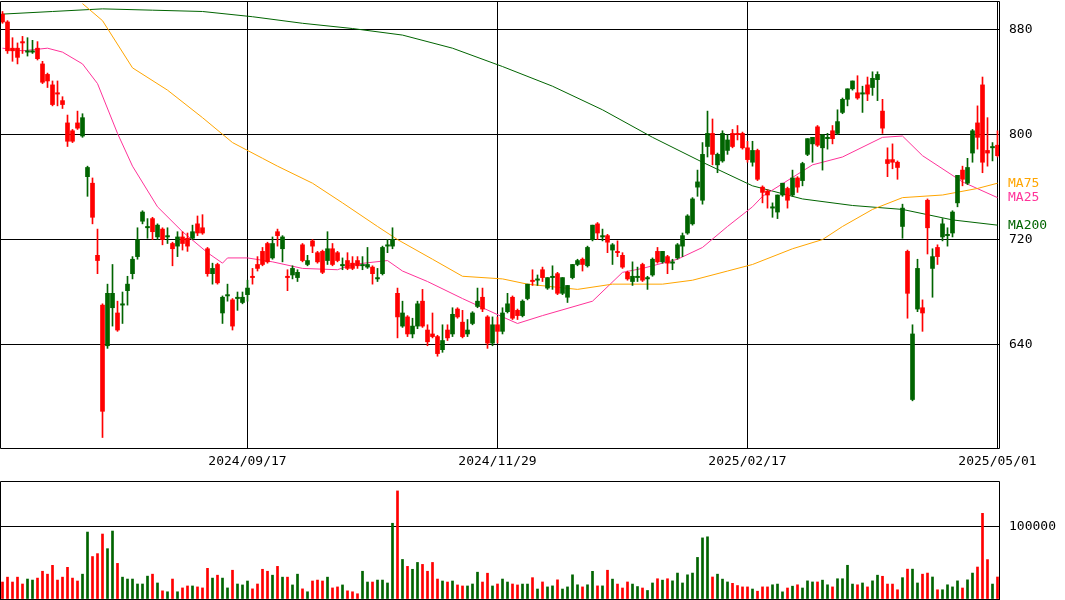 This screenshot has height=600, width=1065. I want to click on x-tick-label: 2025/02/17, so click(747, 461).